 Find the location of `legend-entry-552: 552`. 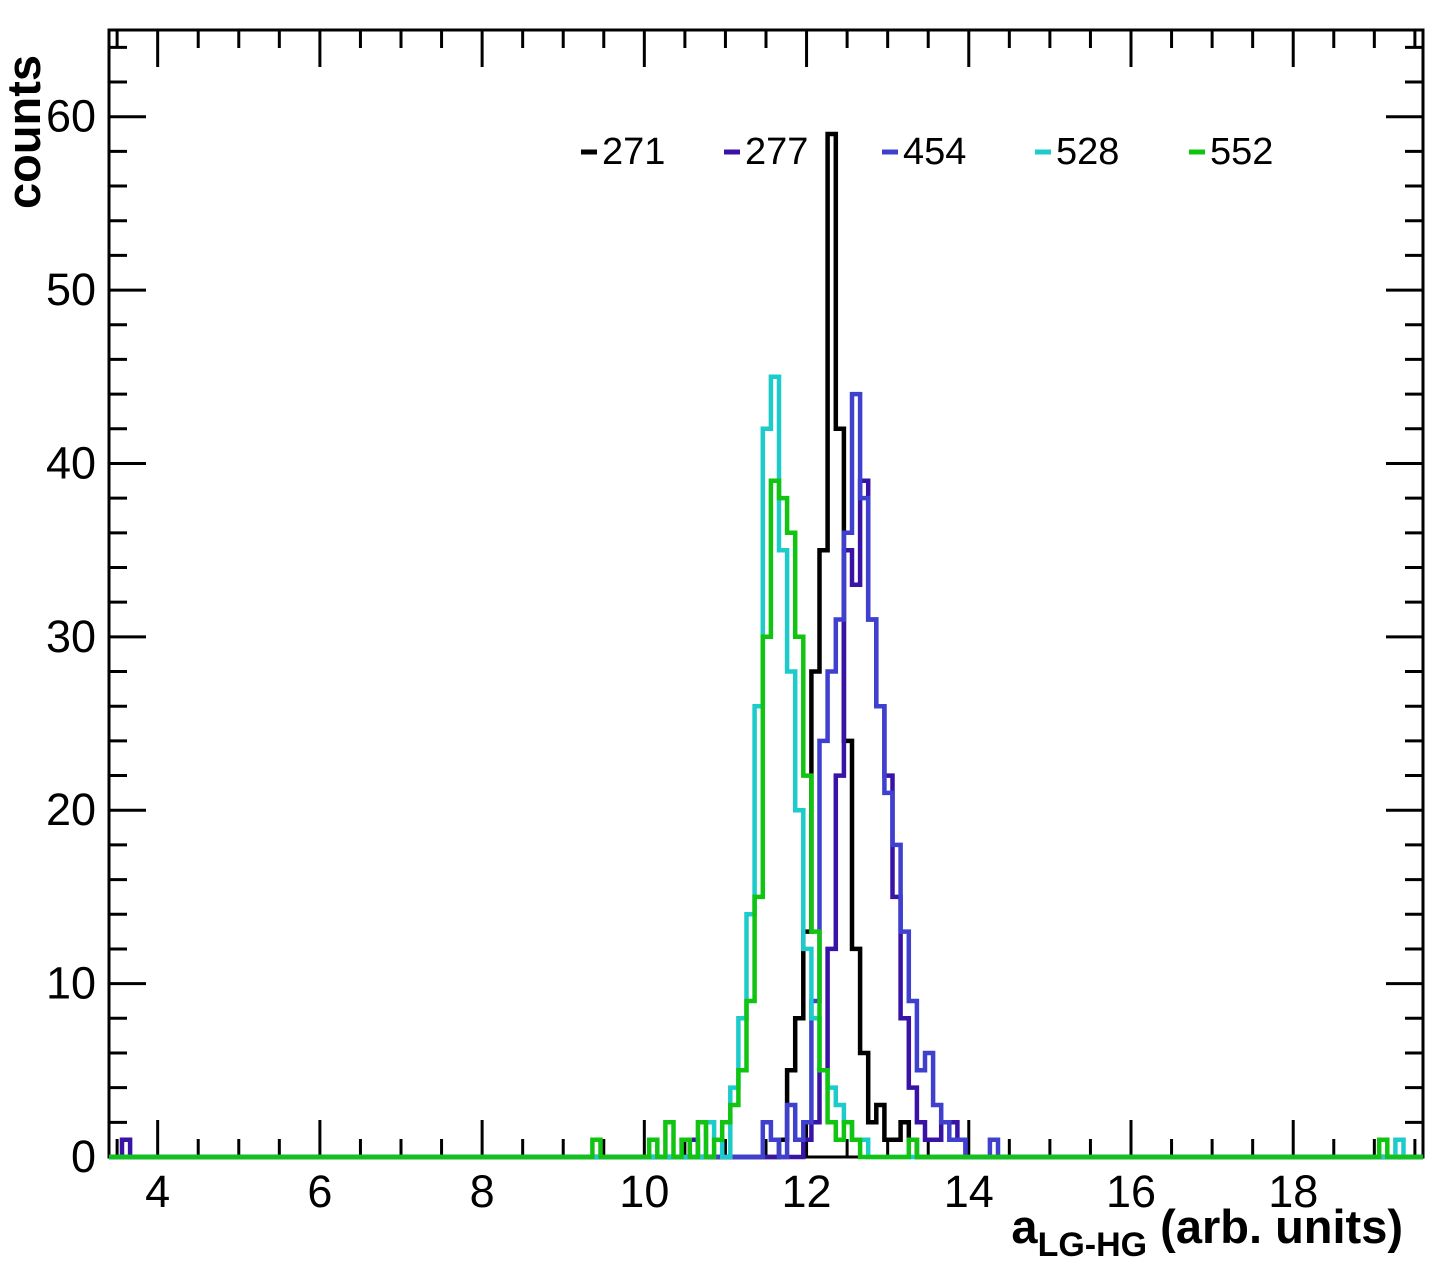

legend-entry-552: 552 is located at coordinates (1231, 152).